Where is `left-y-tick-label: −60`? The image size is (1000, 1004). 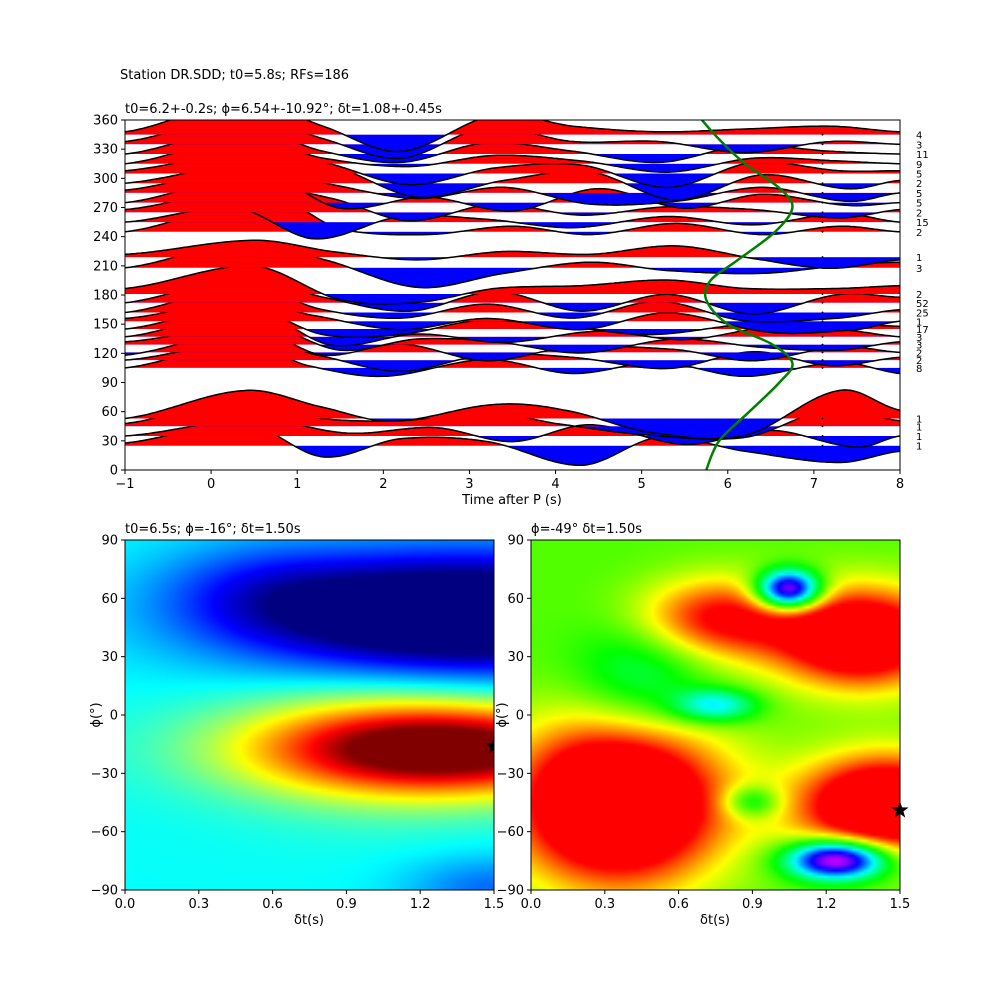
left-y-tick-label: −60 is located at coordinates (104, 832).